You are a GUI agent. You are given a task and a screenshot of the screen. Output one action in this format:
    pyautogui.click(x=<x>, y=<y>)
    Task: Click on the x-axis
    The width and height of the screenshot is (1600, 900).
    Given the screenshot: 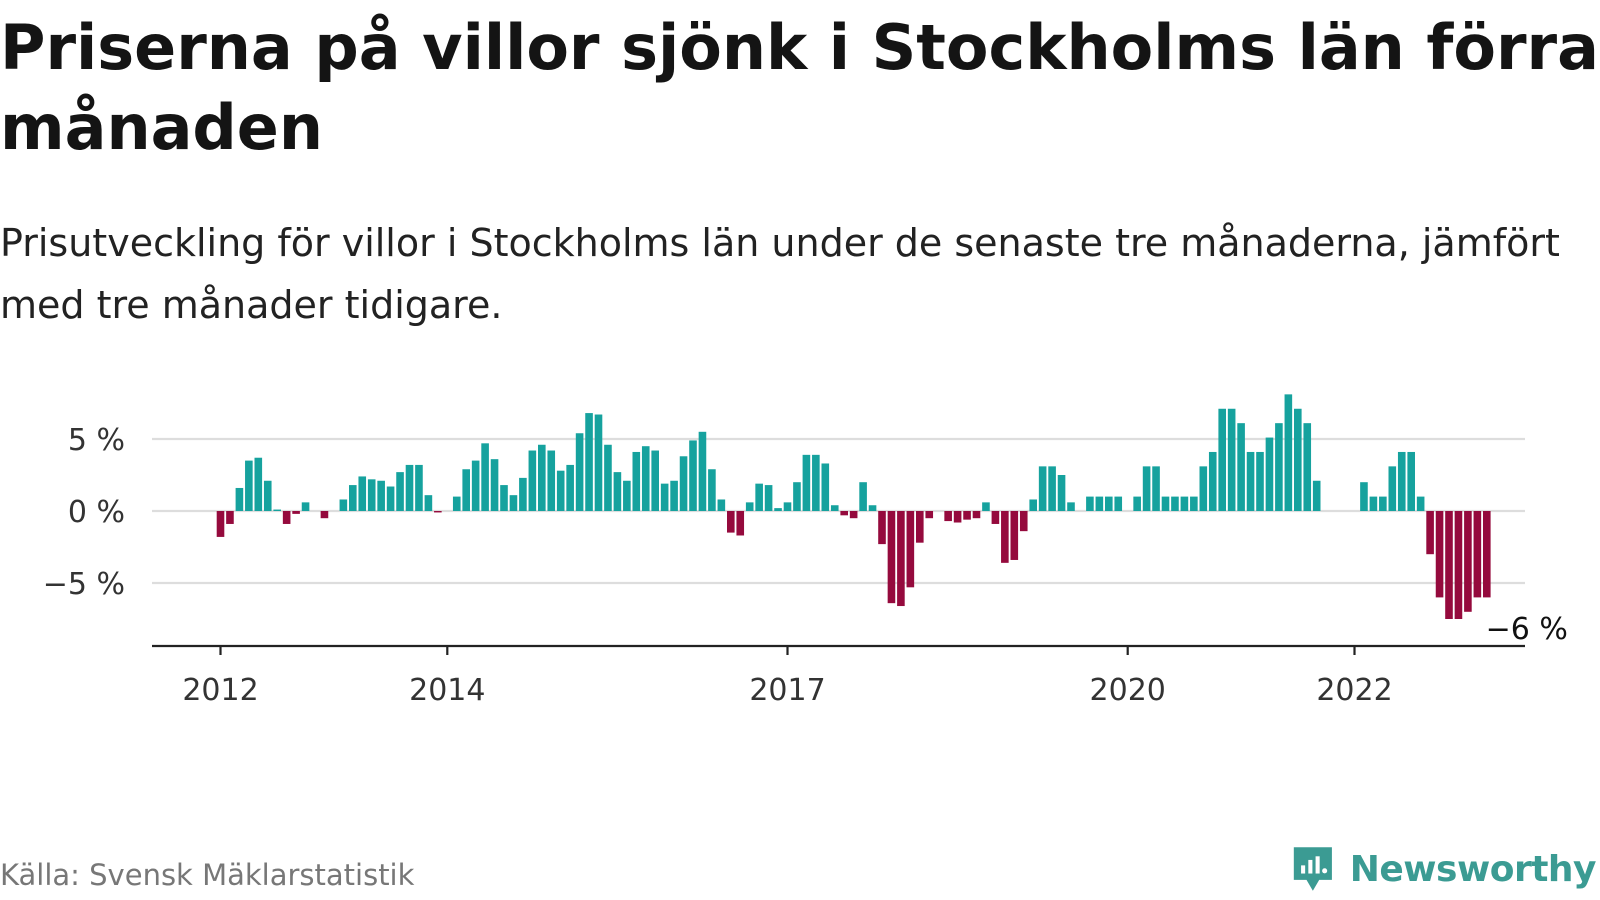 What is the action you would take?
    pyautogui.click(x=838, y=649)
    